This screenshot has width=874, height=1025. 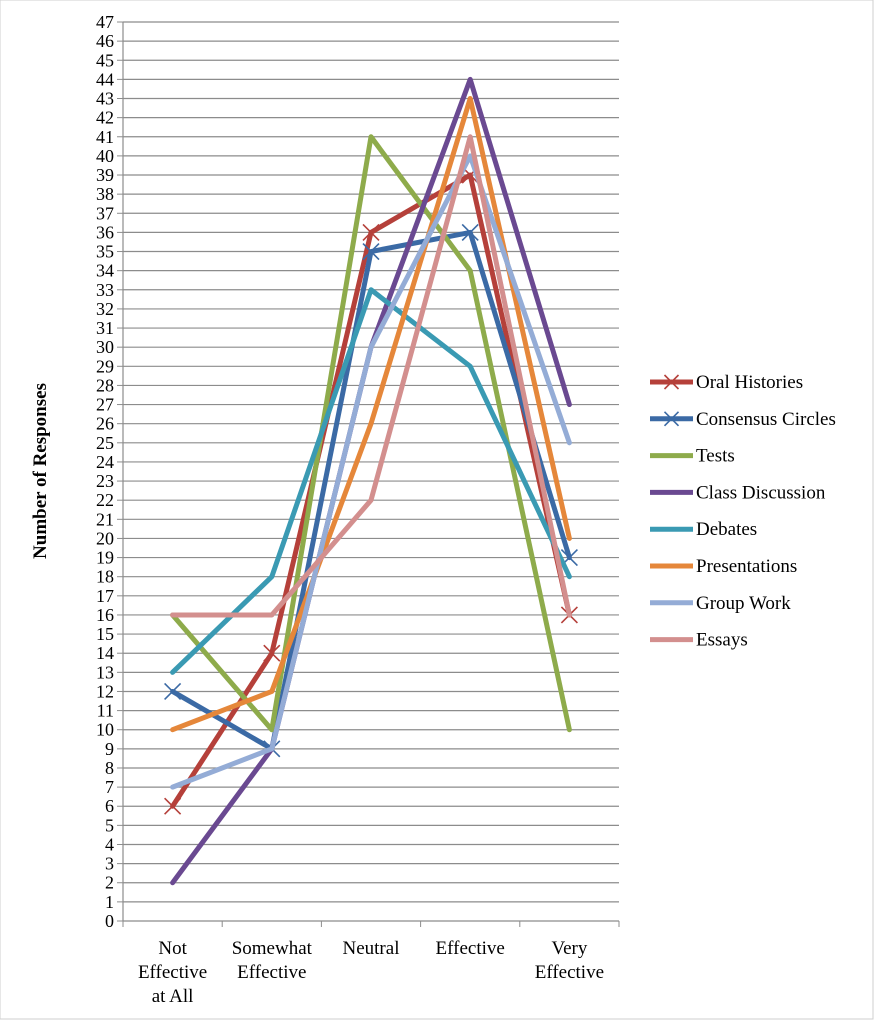 I want to click on y-tick-label: 30, so click(x=105, y=347).